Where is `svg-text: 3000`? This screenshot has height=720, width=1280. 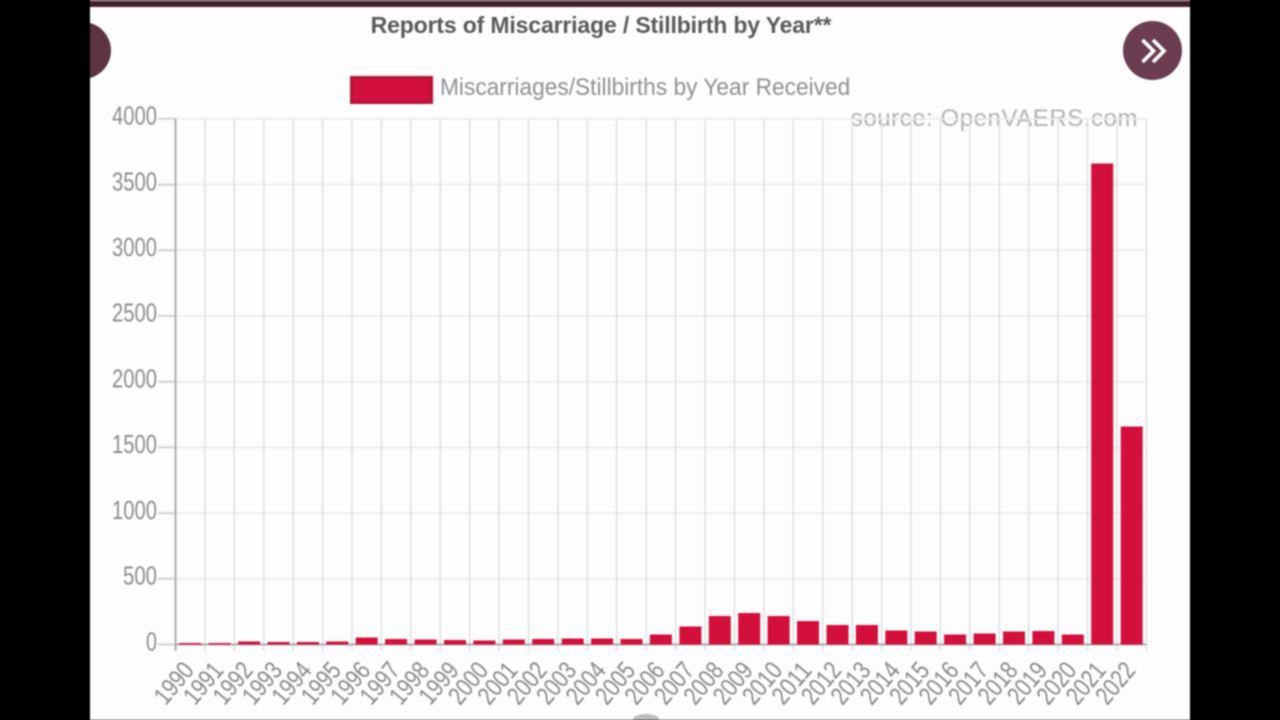 svg-text: 3000 is located at coordinates (134, 247).